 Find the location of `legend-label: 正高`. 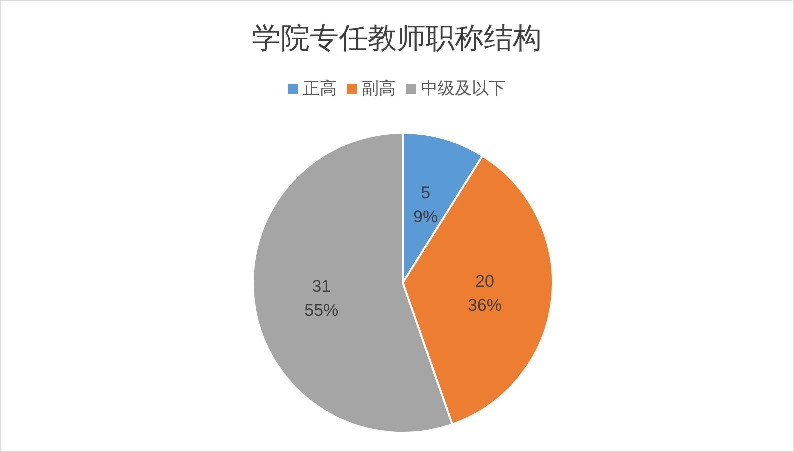

legend-label: 正高 is located at coordinates (320, 89).